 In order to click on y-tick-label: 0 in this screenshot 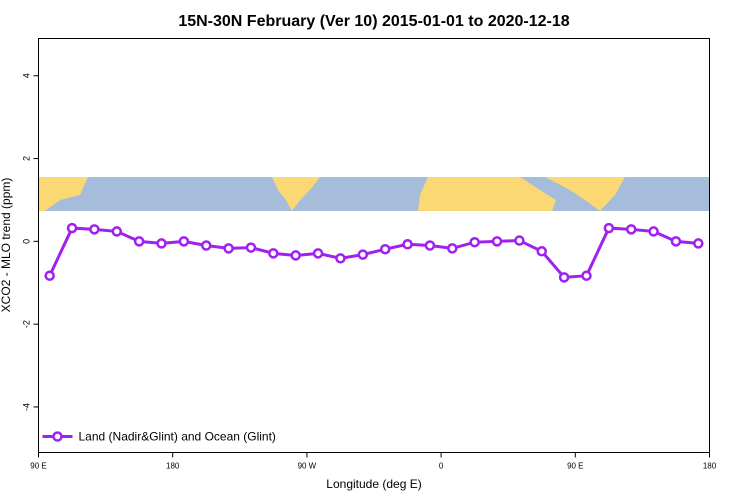, I will do `click(27, 241)`.